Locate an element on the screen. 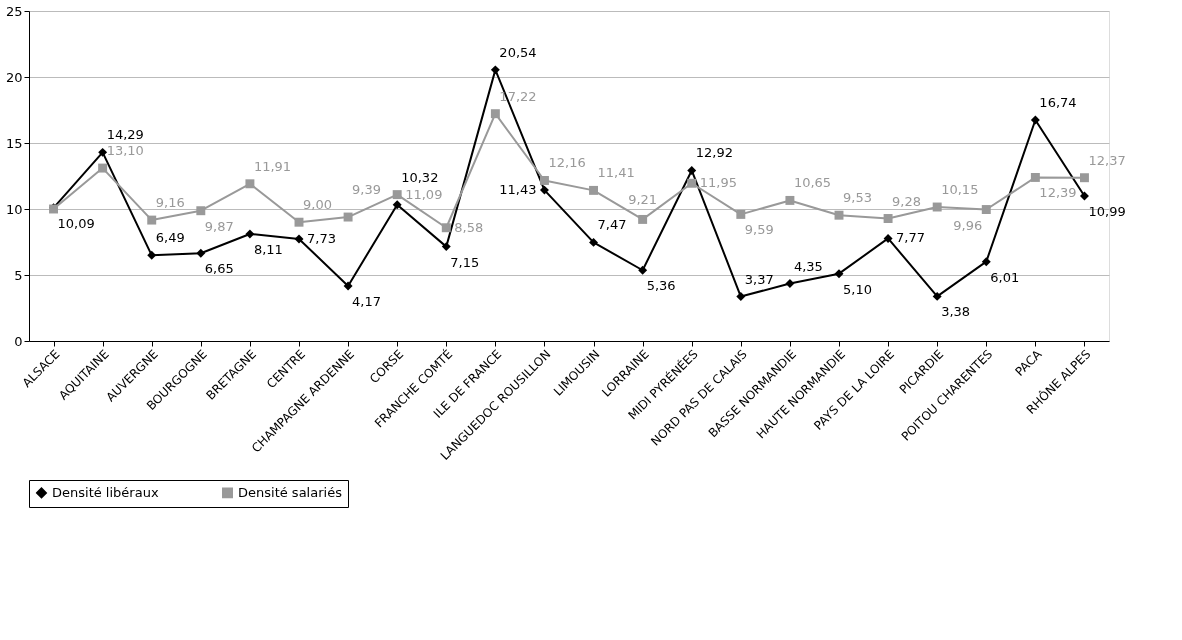 The width and height of the screenshot is (1182, 640). data-label: 7,15 is located at coordinates (465, 262).